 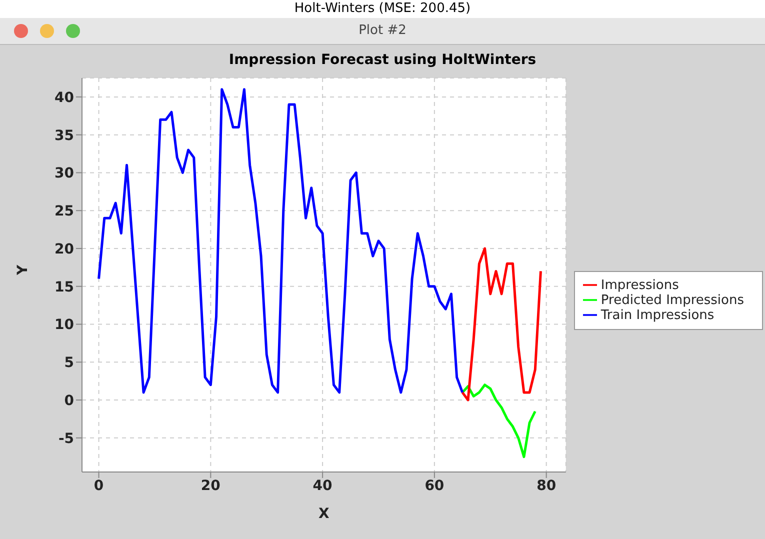 What do you see at coordinates (210, 486) in the screenshot?
I see `x-tick-label: 20` at bounding box center [210, 486].